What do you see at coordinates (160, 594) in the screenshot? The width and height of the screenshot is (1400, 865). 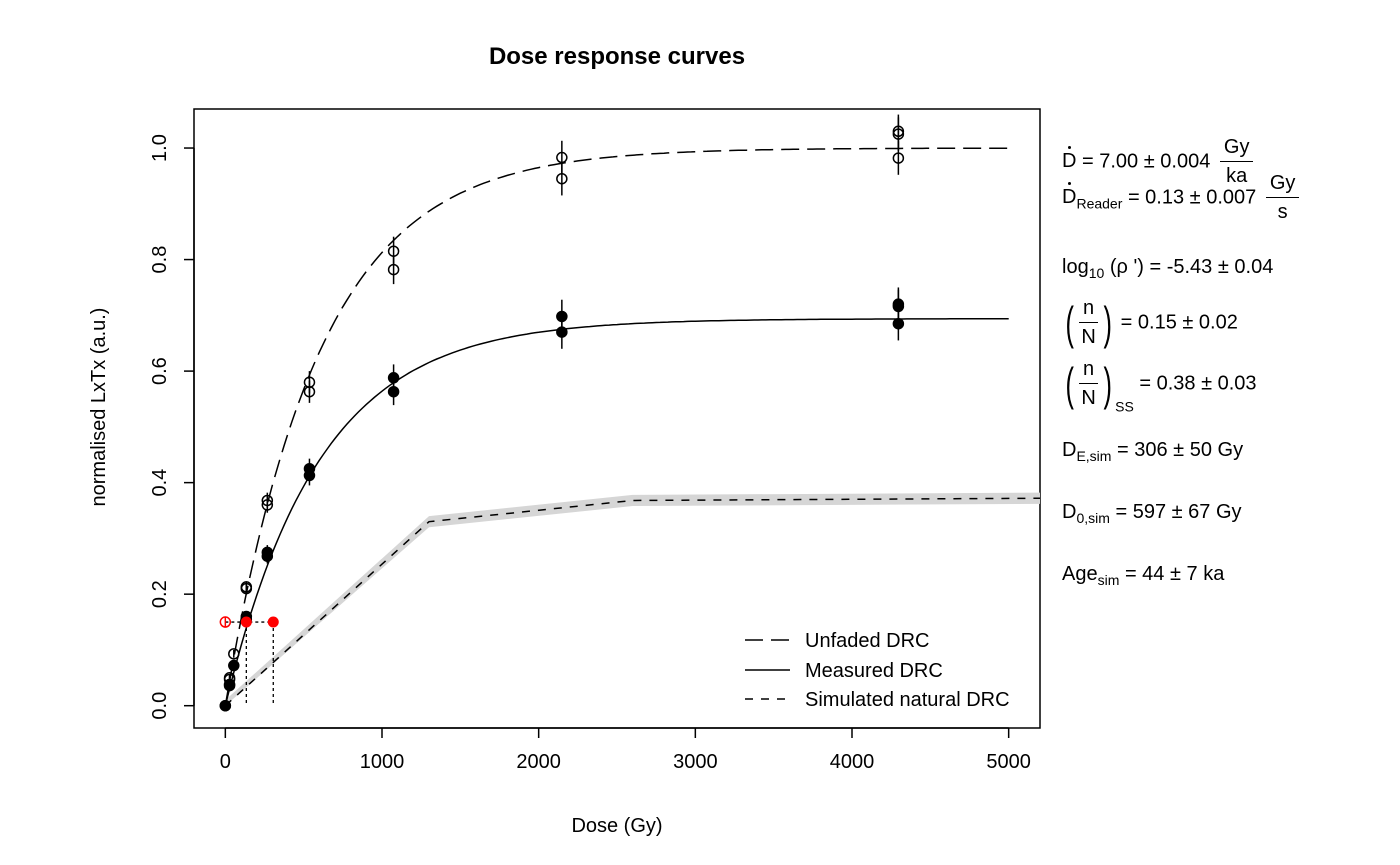 I see `y-tick-label-1: 0.2` at bounding box center [160, 594].